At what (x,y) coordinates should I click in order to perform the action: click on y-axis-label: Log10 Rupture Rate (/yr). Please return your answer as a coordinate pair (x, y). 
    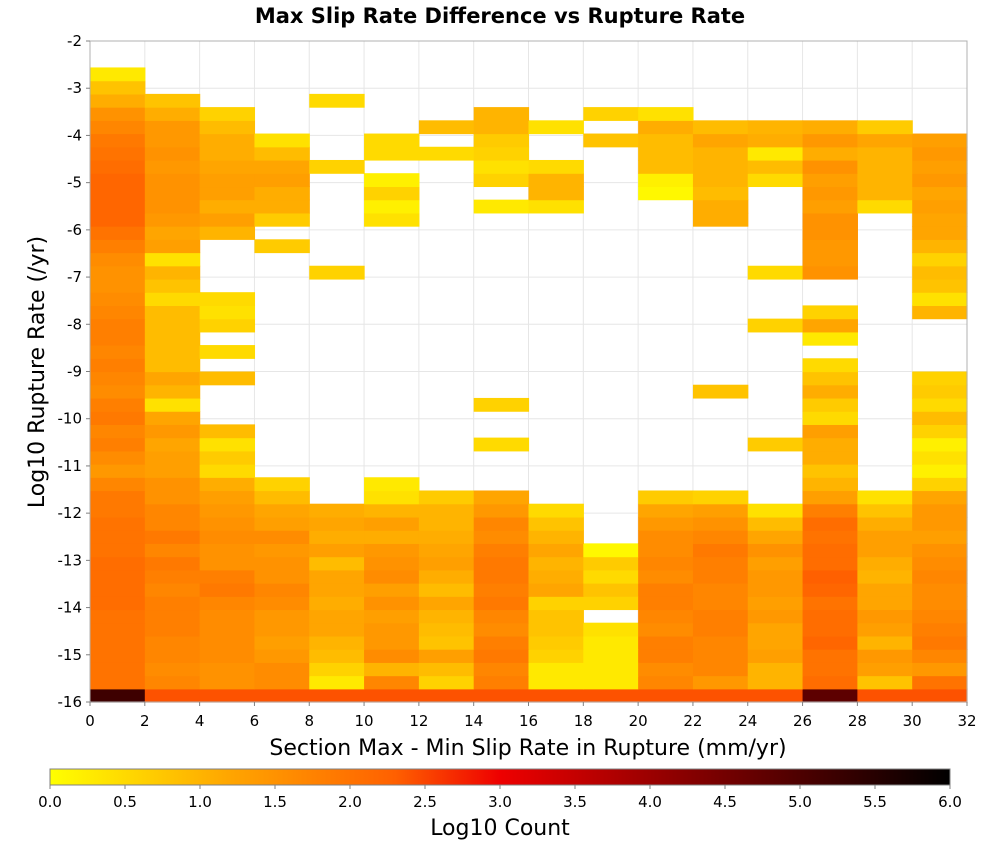
    Looking at the image, I should click on (37, 372).